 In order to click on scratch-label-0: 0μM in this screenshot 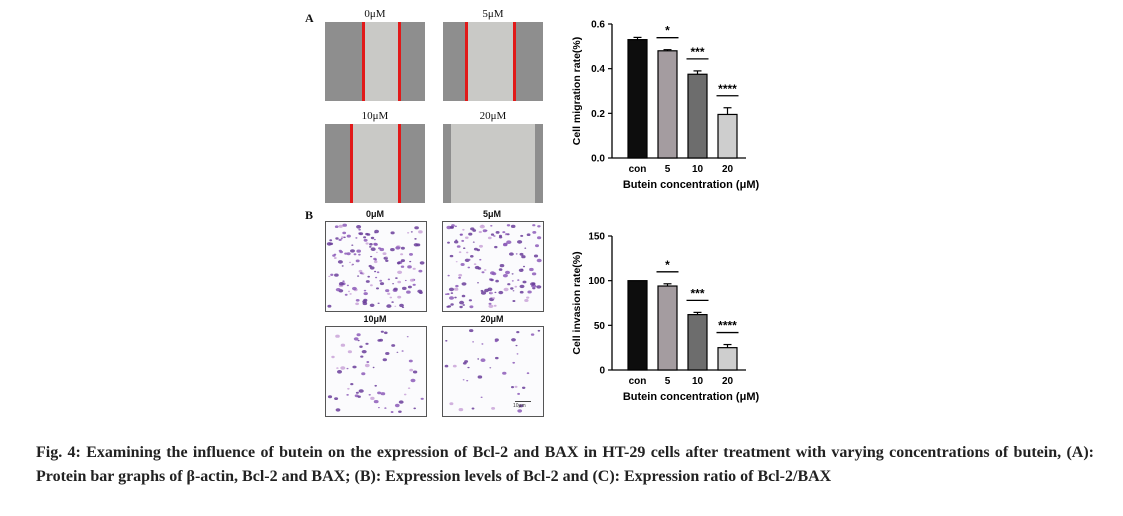, I will do `click(375, 14)`.